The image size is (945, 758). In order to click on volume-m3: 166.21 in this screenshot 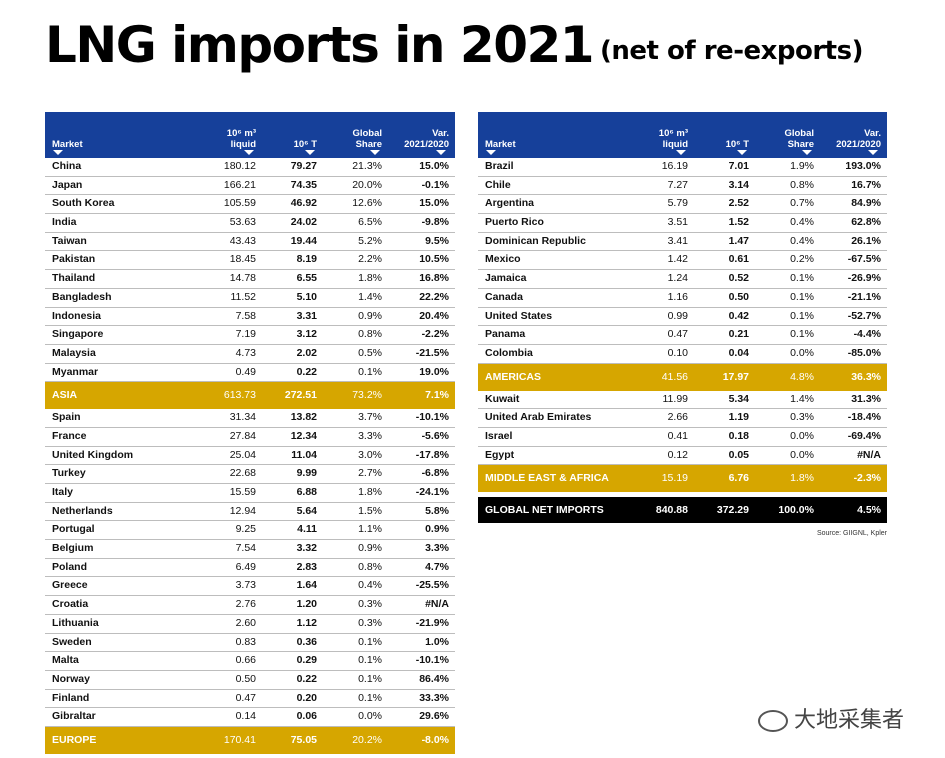, I will do `click(239, 184)`.